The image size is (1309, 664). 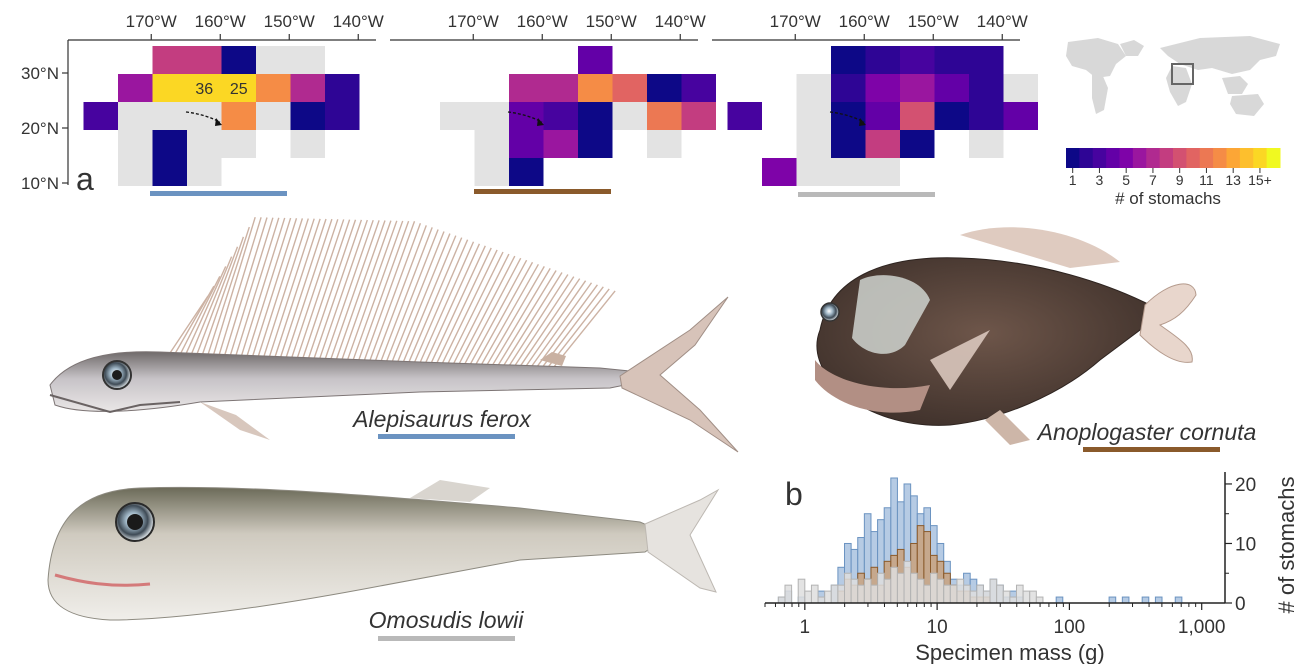 What do you see at coordinates (447, 620) in the screenshot?
I see `omosudis-label: Omosudis lowii` at bounding box center [447, 620].